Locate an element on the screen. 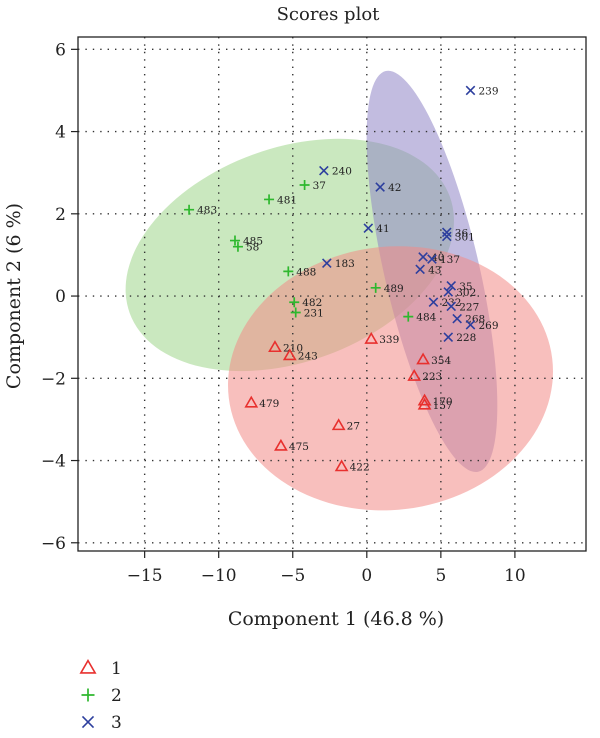  y-tick-label: 4 is located at coordinates (60, 133).